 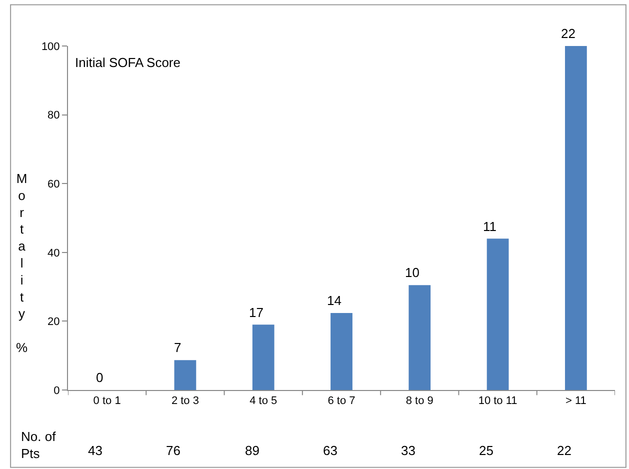 What do you see at coordinates (568, 33) in the screenshot?
I see `annotation: 22` at bounding box center [568, 33].